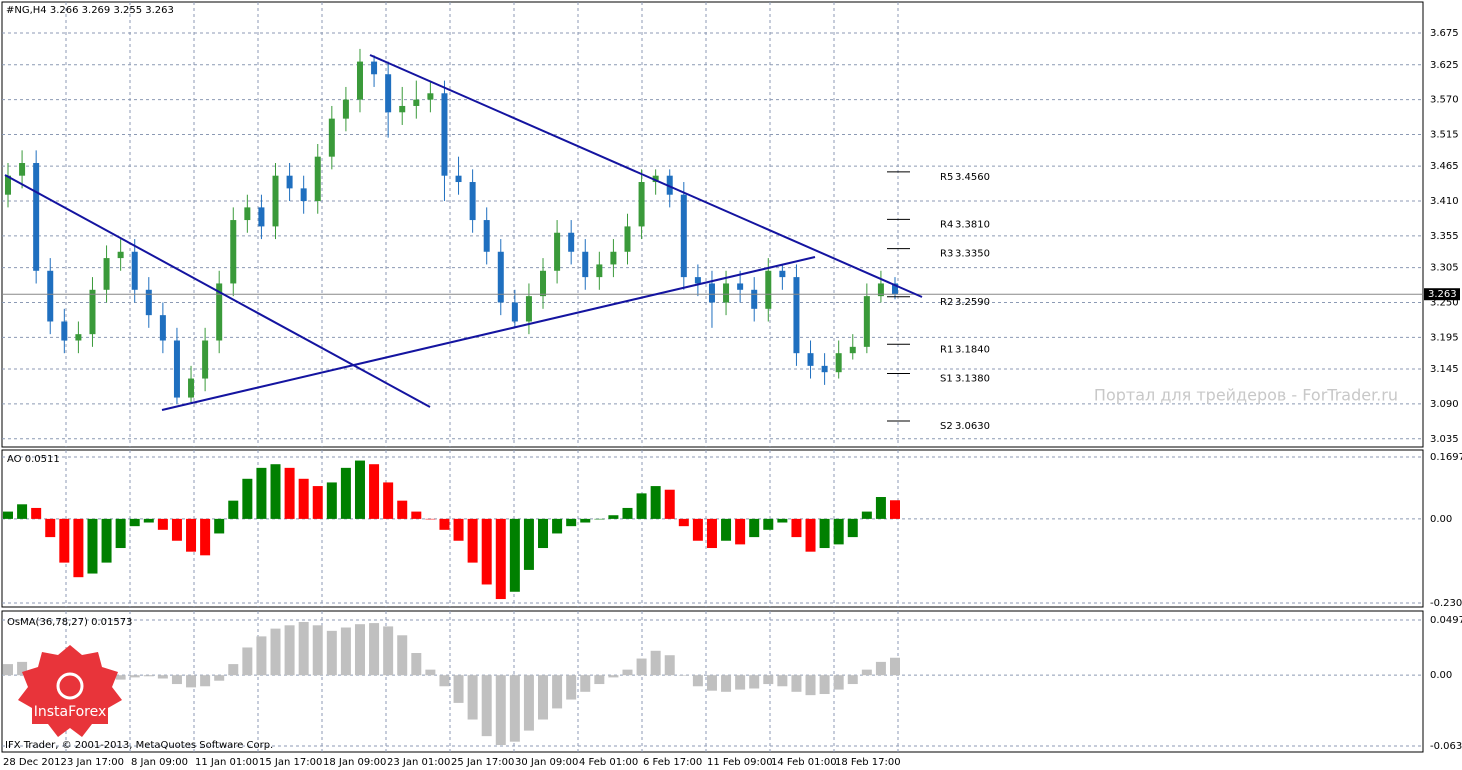  Describe the element at coordinates (972, 378) in the screenshot. I see `pivot-value: 3.1380` at that location.